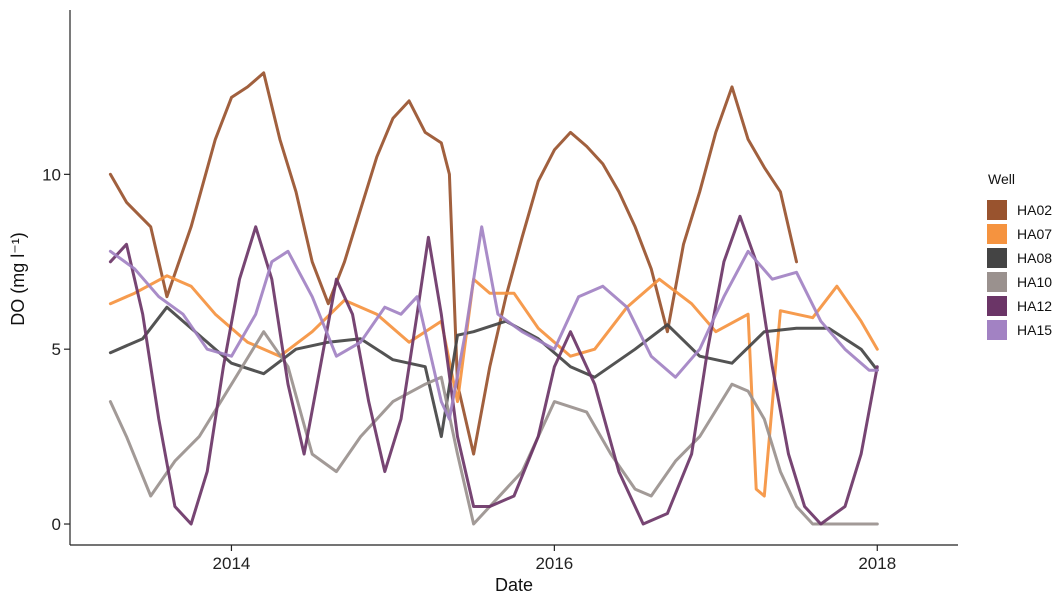 The image size is (1061, 598). What do you see at coordinates (997, 258) in the screenshot?
I see `legend-key-ha08` at bounding box center [997, 258].